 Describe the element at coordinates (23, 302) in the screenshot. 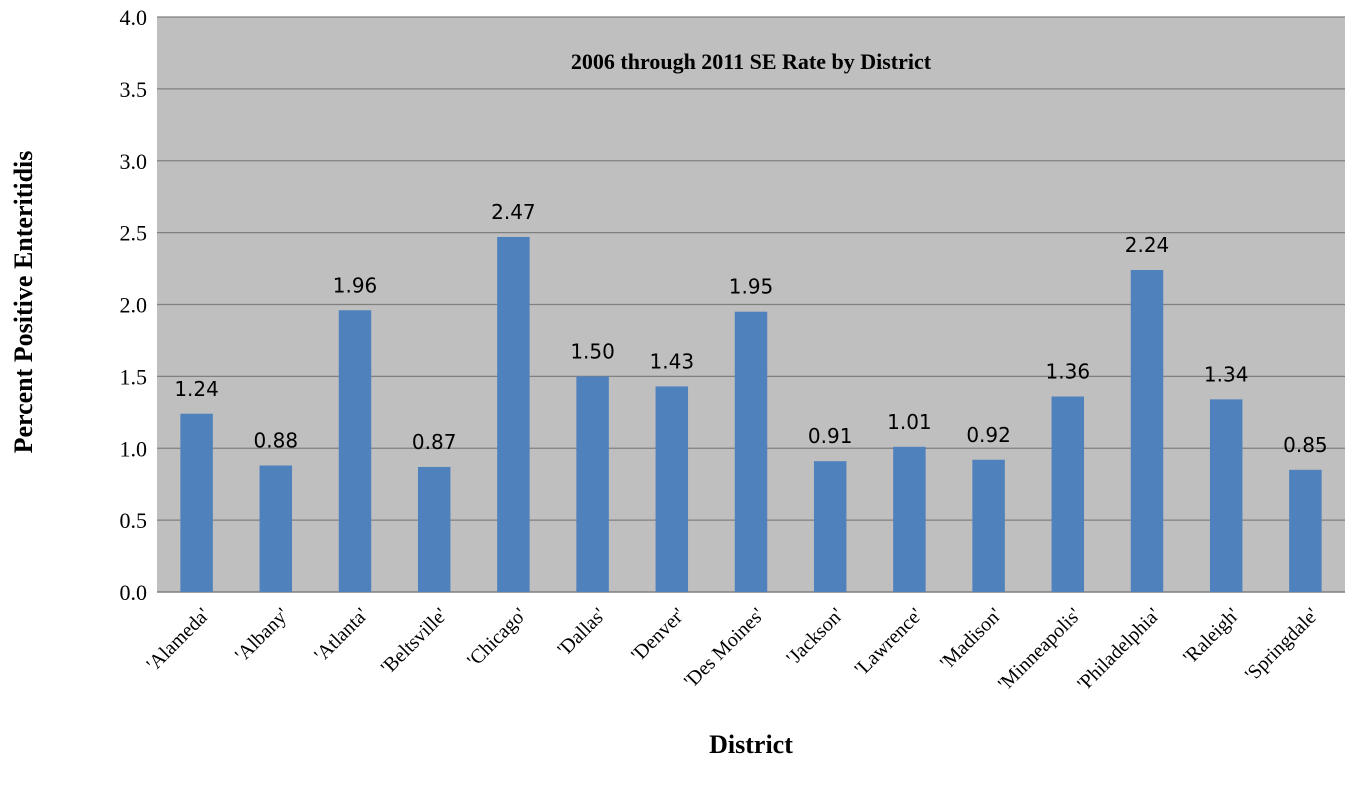

I see `y-axis-title: Percent Positive Enteritidis` at that location.